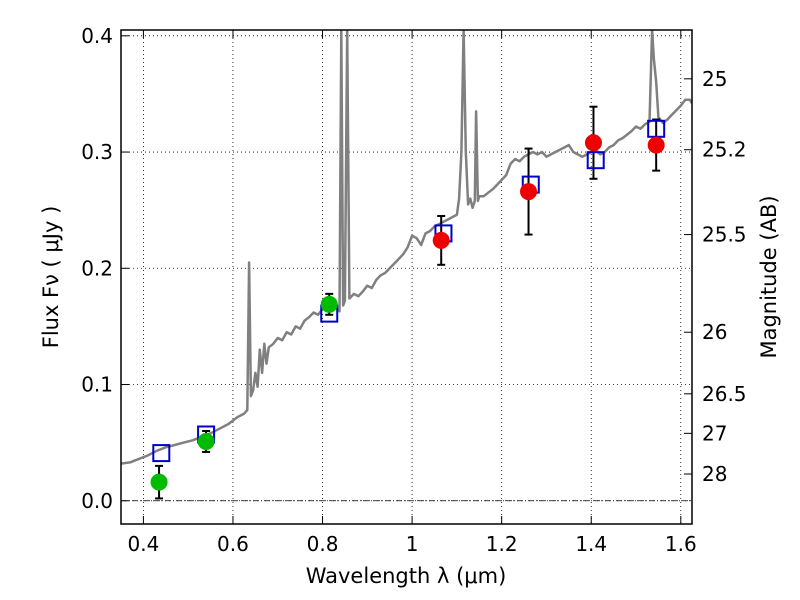 The height and width of the screenshot is (600, 800). Describe the element at coordinates (51, 277) in the screenshot. I see `y-axis-label: Flux Fν ( μJy )` at that location.